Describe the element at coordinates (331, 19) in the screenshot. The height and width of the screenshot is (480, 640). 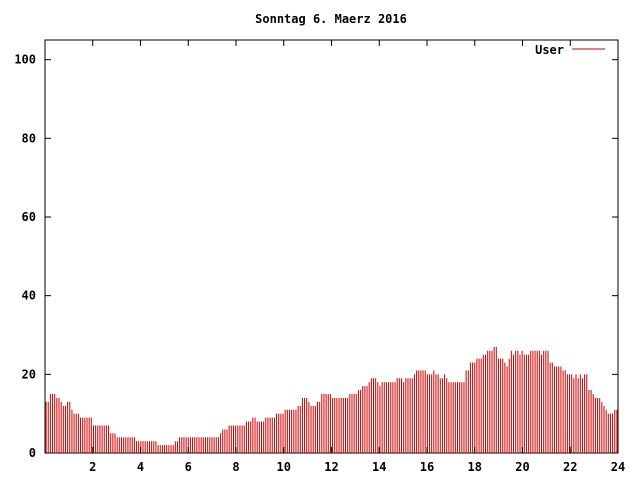
I see `chart-title: Sonntag 6. Maerz 2016` at that location.